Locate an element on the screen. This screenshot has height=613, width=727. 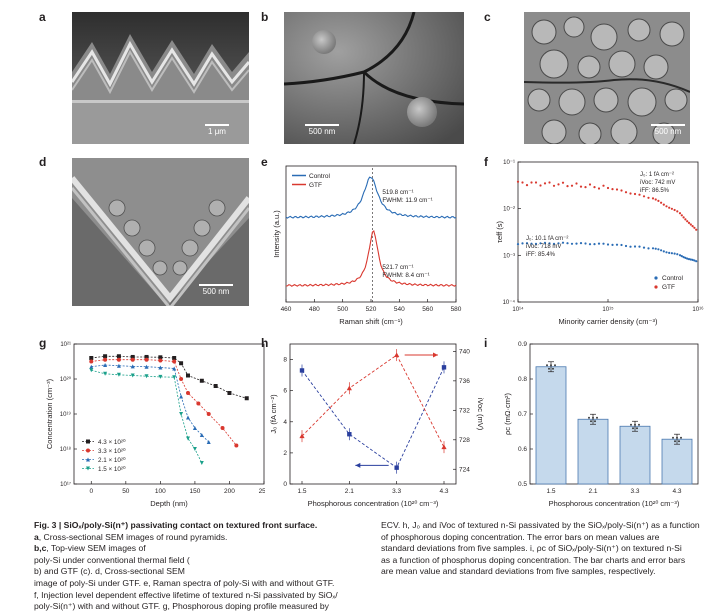
scale-bar-b: 500 nm is located at coordinates (322, 130).